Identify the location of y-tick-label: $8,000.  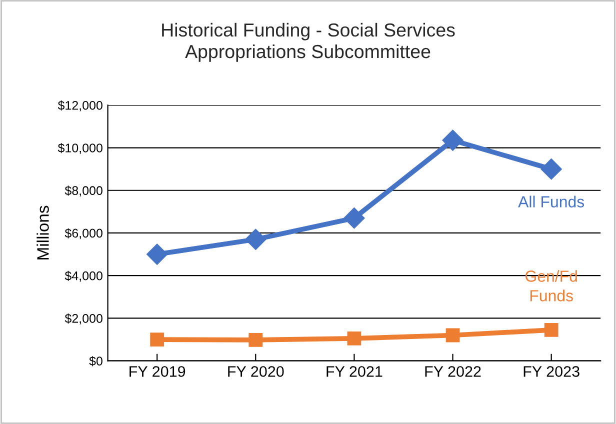
(83, 191).